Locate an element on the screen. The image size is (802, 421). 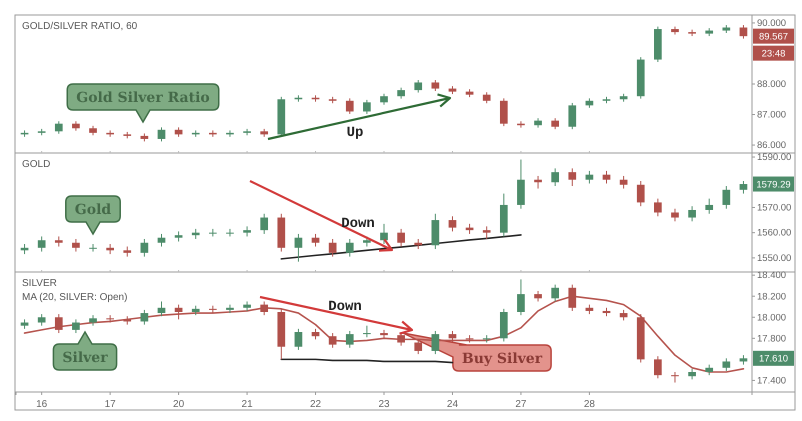
x-tick-label: 28 is located at coordinates (590, 404).